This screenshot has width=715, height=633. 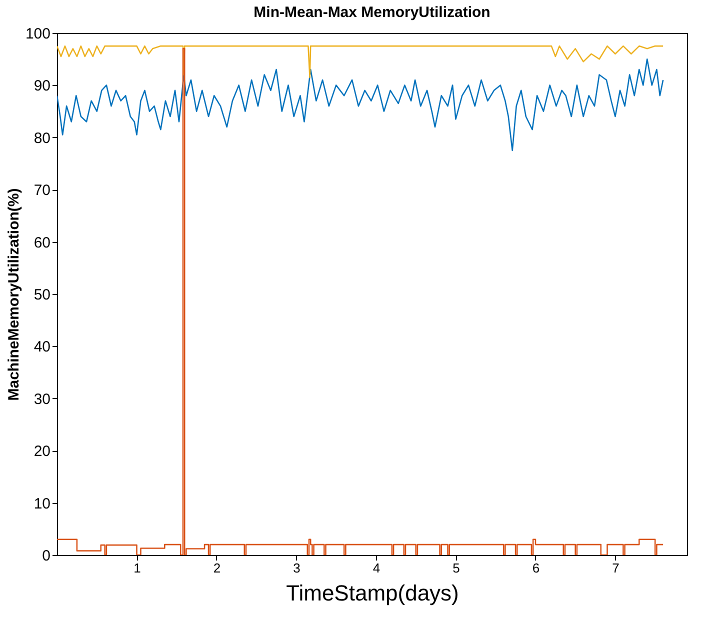 I want to click on x-tick-label: 4, so click(x=376, y=568).